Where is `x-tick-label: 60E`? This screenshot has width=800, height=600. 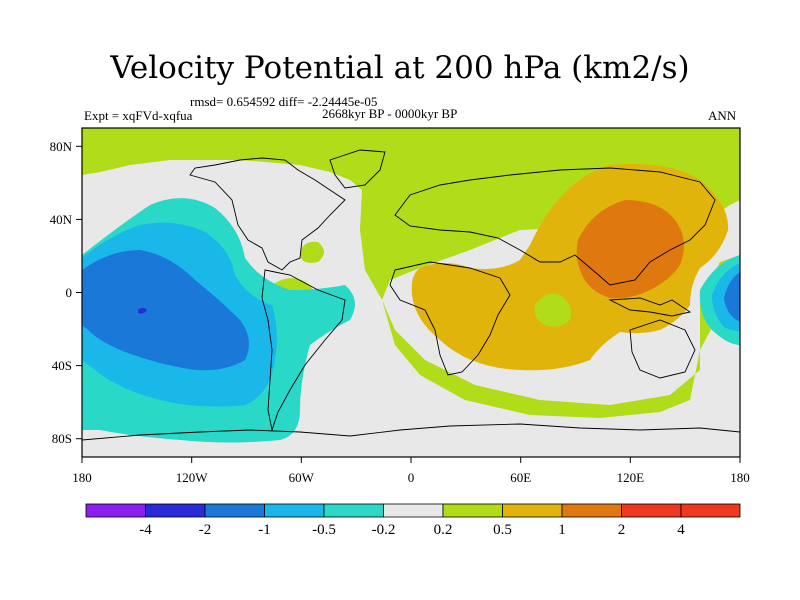 x-tick-label: 60E is located at coordinates (520, 477).